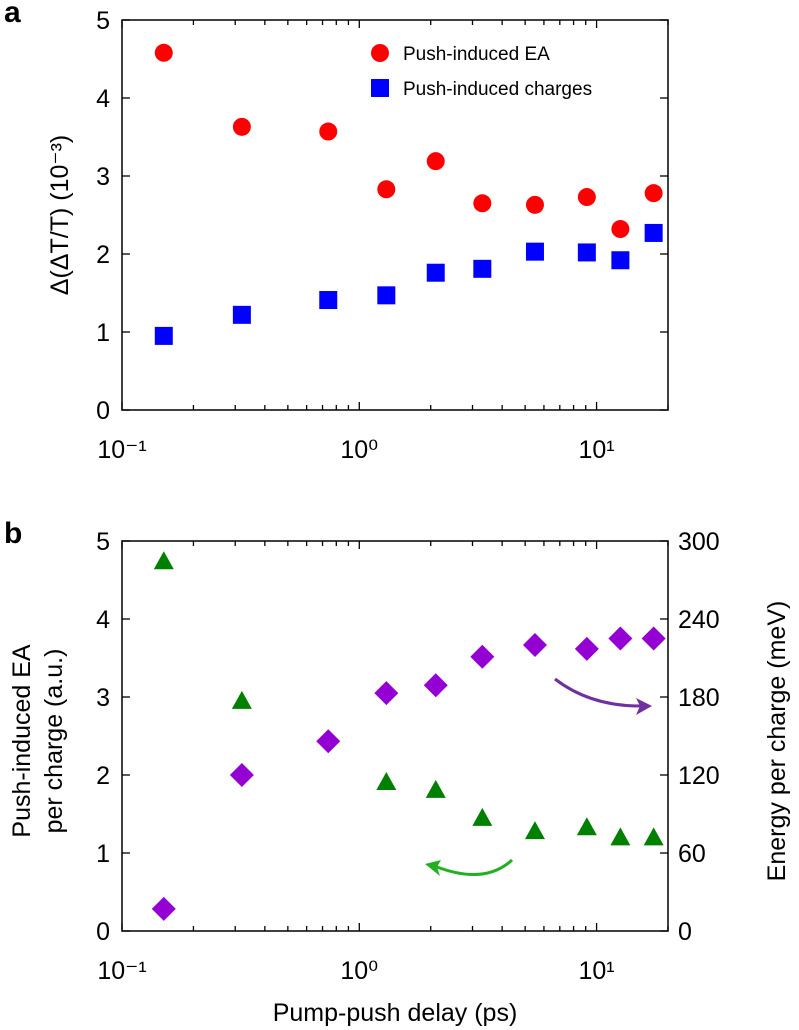  What do you see at coordinates (699, 776) in the screenshot?
I see `y2-tick-label: 120` at bounding box center [699, 776].